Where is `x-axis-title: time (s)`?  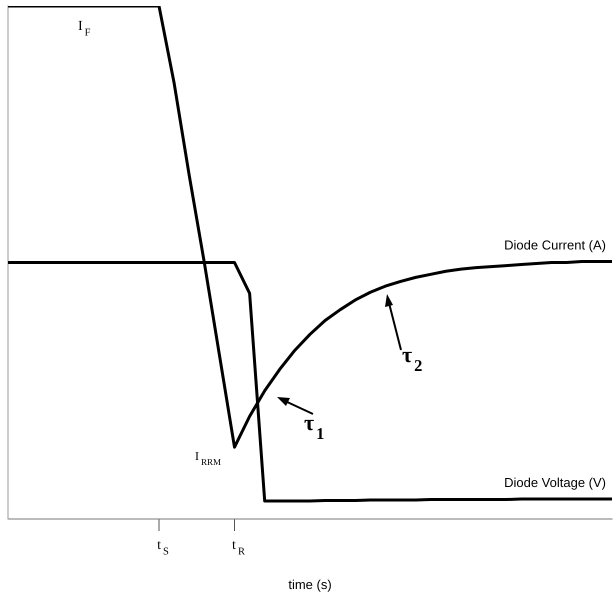 x-axis-title: time (s) is located at coordinates (310, 584).